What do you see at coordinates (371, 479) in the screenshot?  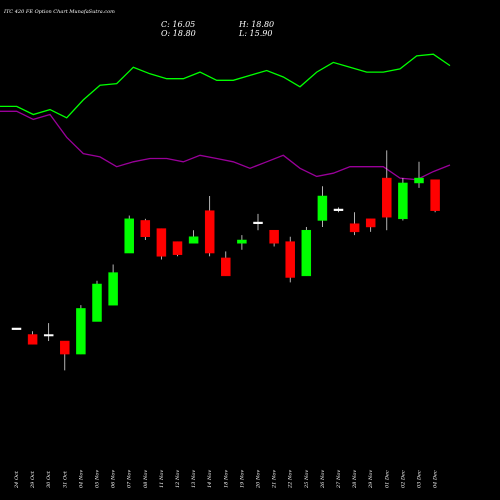 I see `x-tick-label: 29 Nov` at bounding box center [371, 479].